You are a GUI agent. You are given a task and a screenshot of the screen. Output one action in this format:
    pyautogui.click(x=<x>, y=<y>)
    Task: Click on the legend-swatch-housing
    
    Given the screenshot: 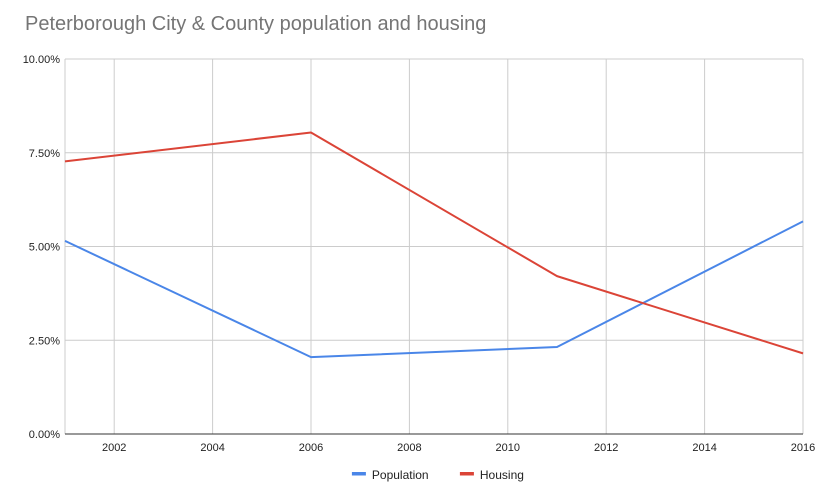 What is the action you would take?
    pyautogui.click(x=466, y=474)
    